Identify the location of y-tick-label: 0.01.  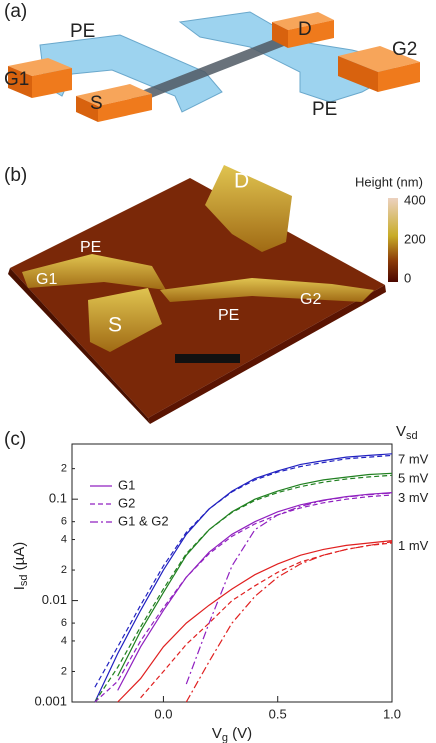
(54, 599).